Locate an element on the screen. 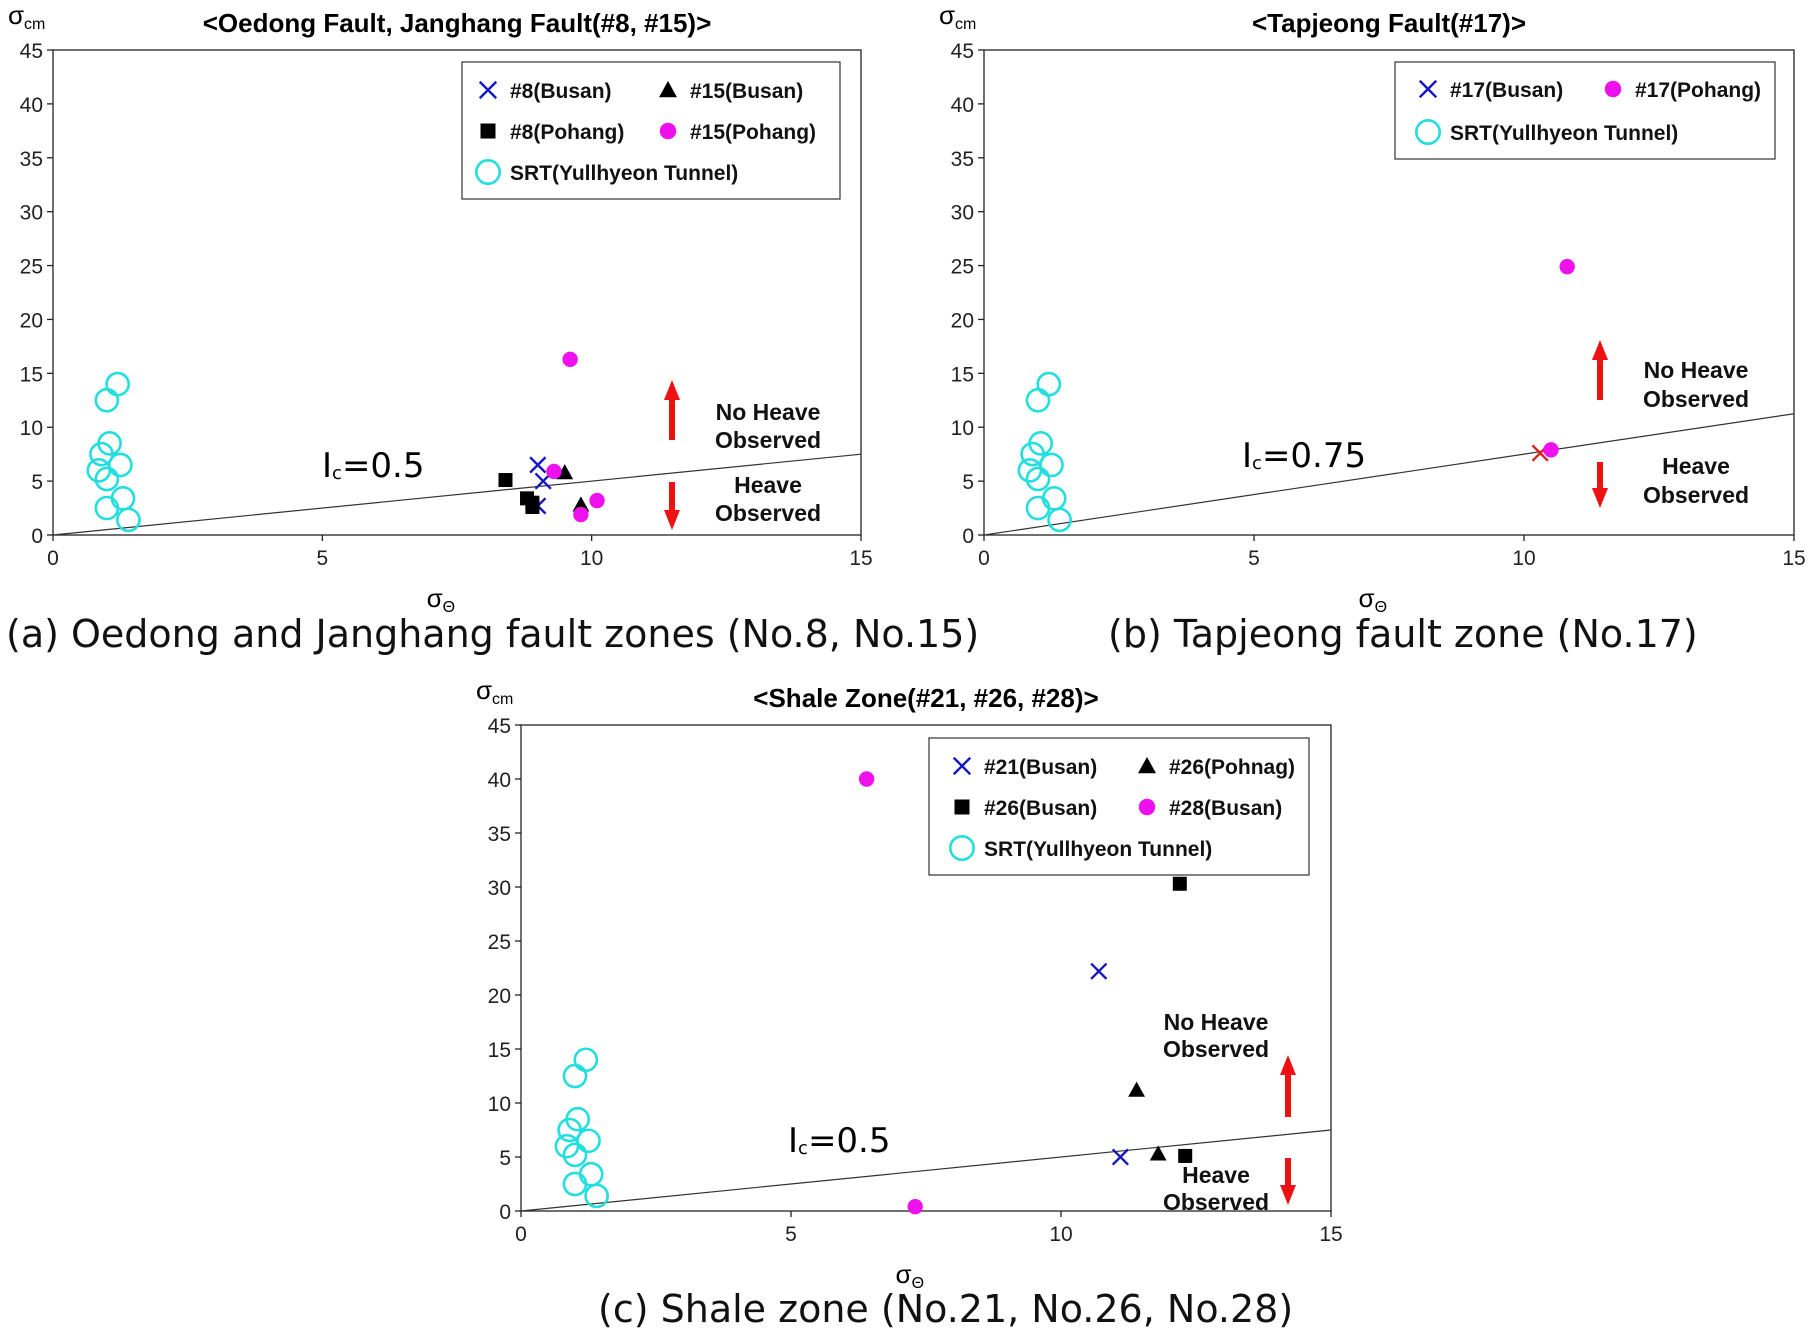 Image resolution: width=1811 pixels, height=1334 pixels. legend-label: #17(Pohang) is located at coordinates (1698, 90).